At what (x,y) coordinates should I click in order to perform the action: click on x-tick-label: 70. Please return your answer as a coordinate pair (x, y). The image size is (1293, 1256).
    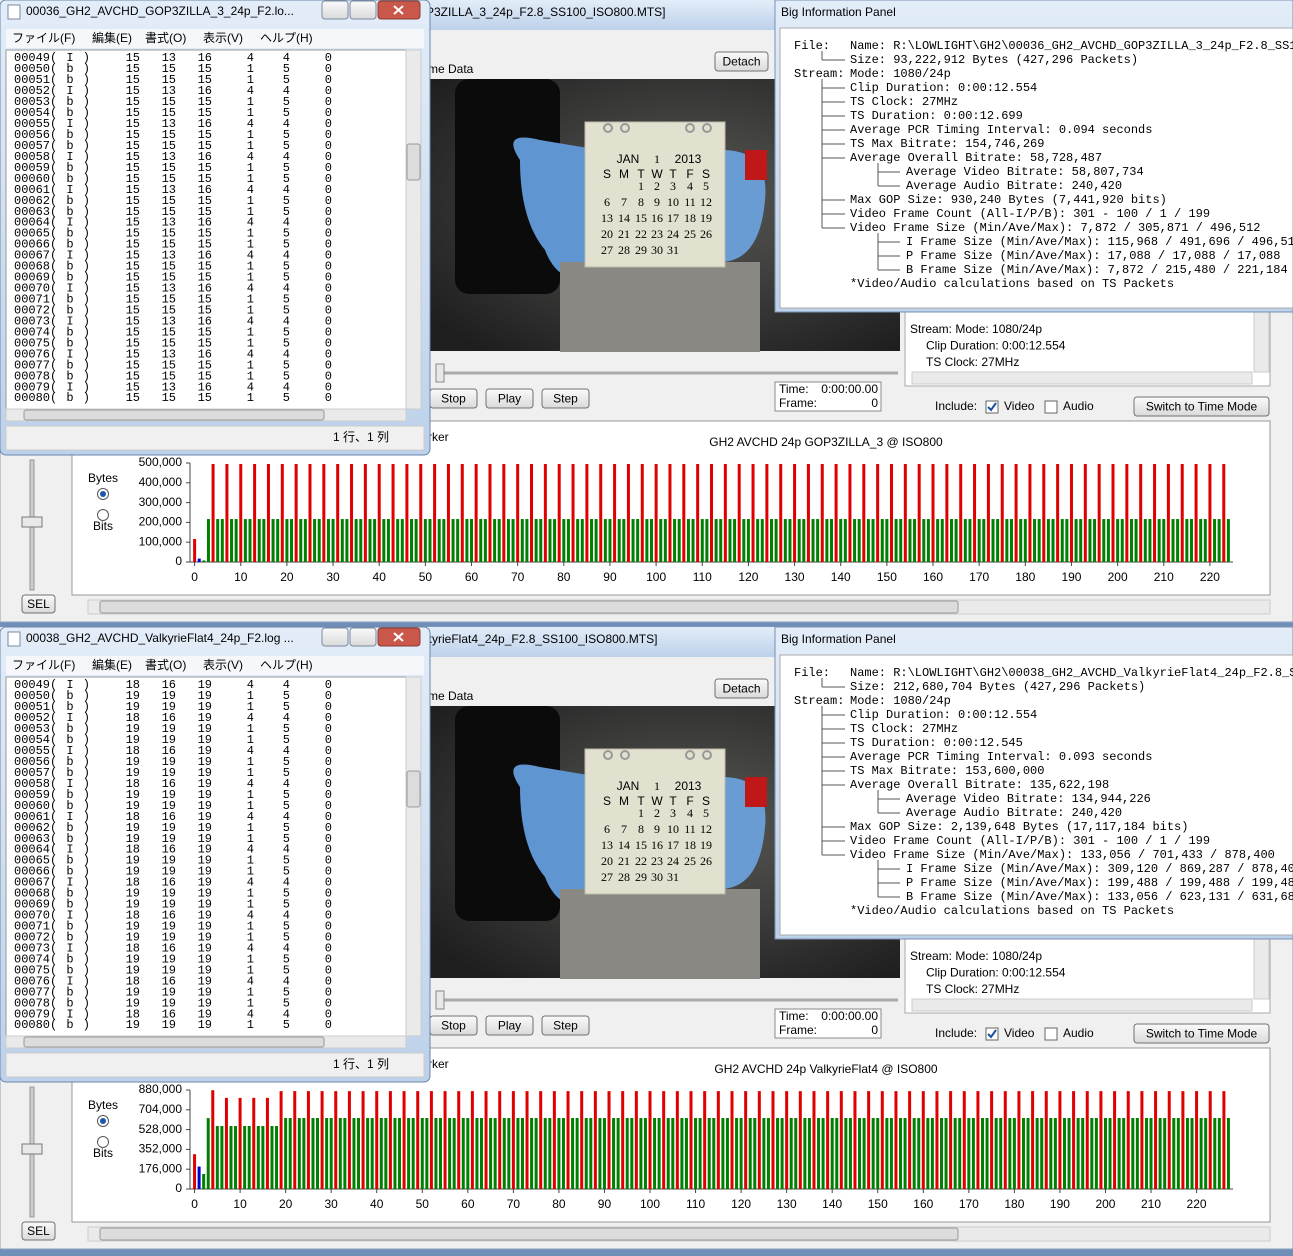
    Looking at the image, I should click on (514, 1204).